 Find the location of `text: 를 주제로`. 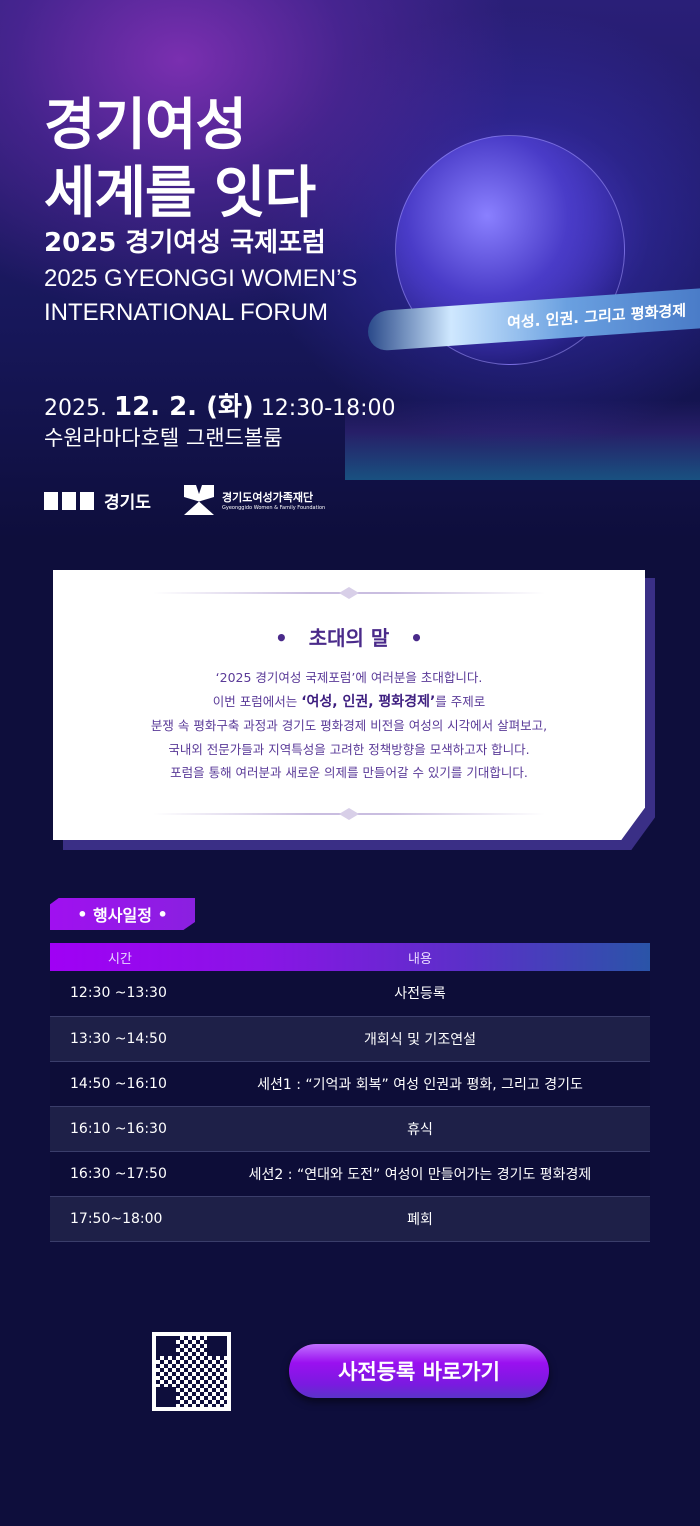

text: 를 주제로 is located at coordinates (460, 701).